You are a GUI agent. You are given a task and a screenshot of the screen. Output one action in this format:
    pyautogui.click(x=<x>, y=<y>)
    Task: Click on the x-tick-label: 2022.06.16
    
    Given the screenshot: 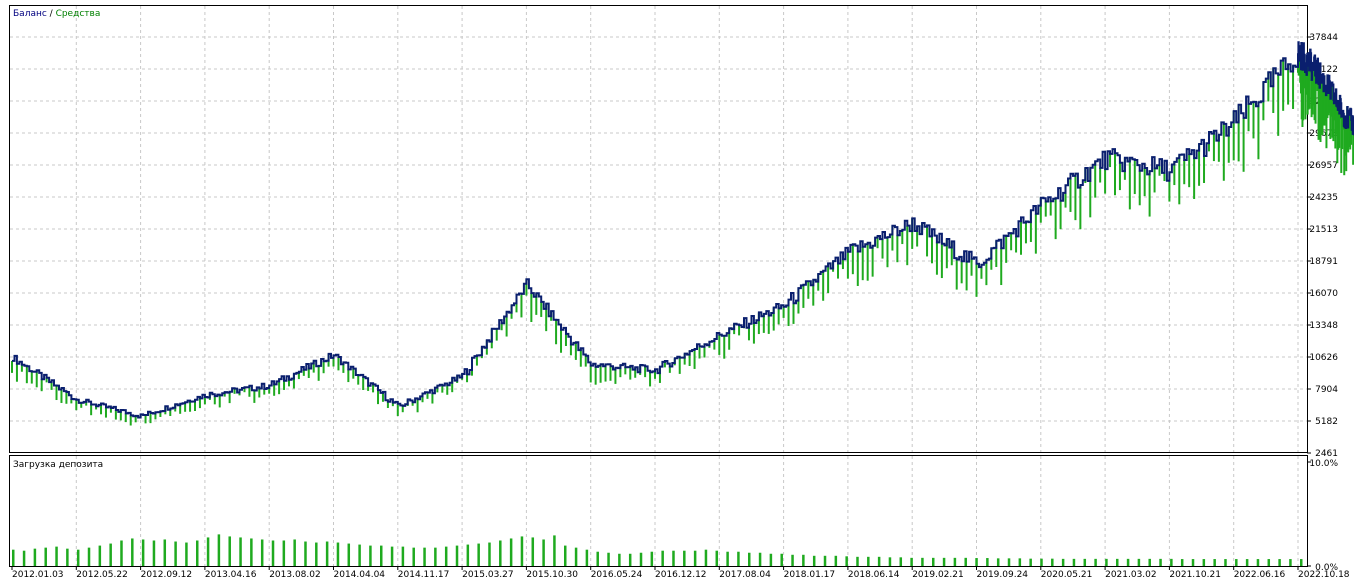 What is the action you would take?
    pyautogui.click(x=1260, y=575)
    